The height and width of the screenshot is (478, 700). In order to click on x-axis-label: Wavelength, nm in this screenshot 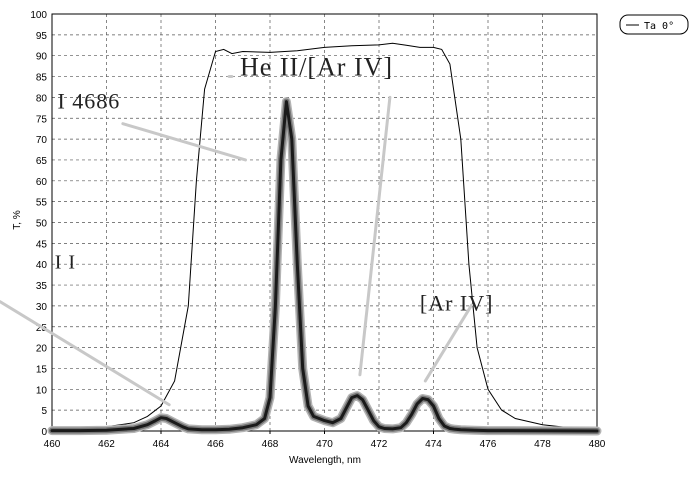, I will do `click(325, 460)`.